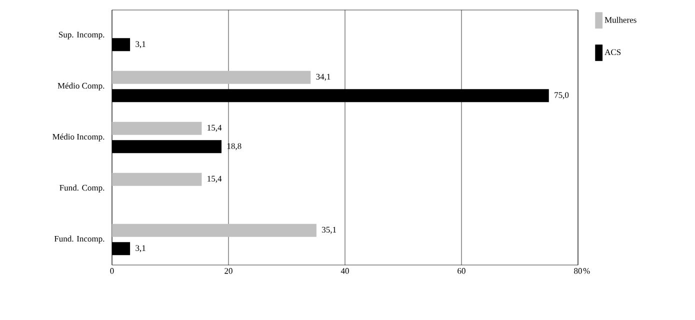  Describe the element at coordinates (561, 96) in the screenshot. I see `data-label: 75,0` at that location.